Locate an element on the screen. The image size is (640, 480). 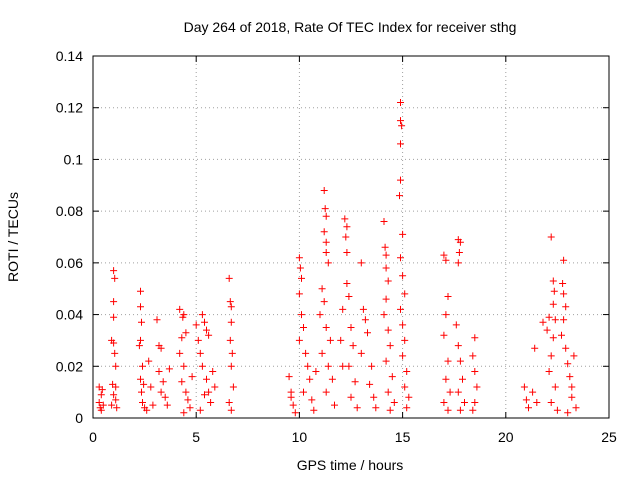
x-axis-label: GPS time / hours is located at coordinates (350, 465).